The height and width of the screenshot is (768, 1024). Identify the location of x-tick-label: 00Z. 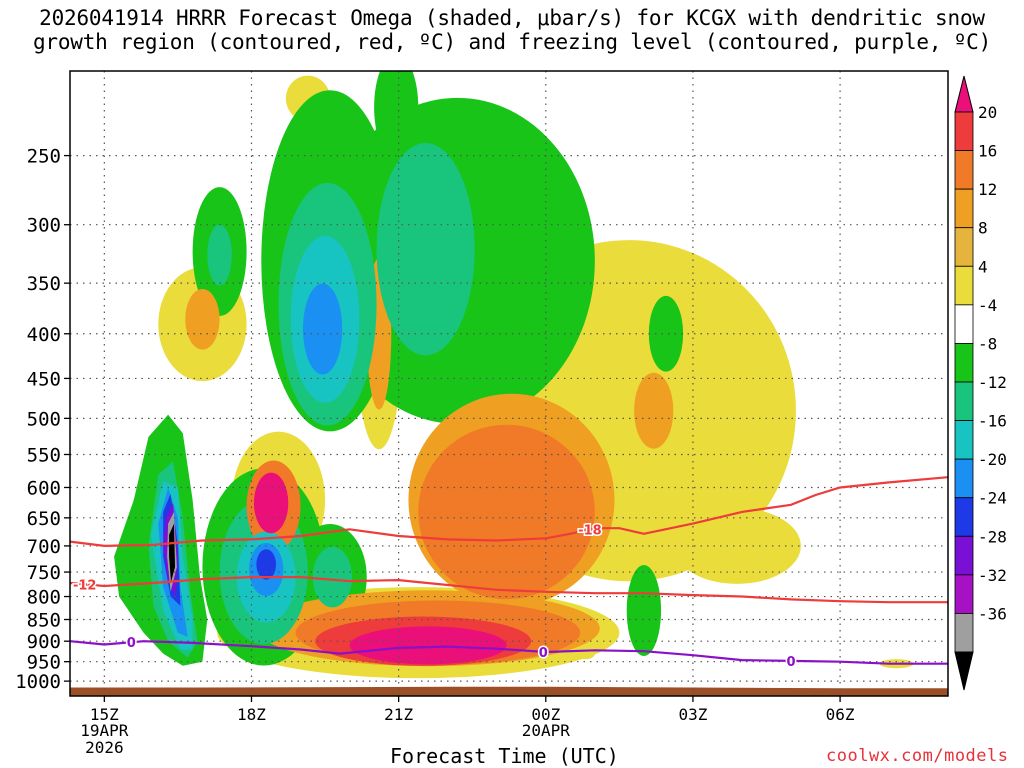
(545, 714).